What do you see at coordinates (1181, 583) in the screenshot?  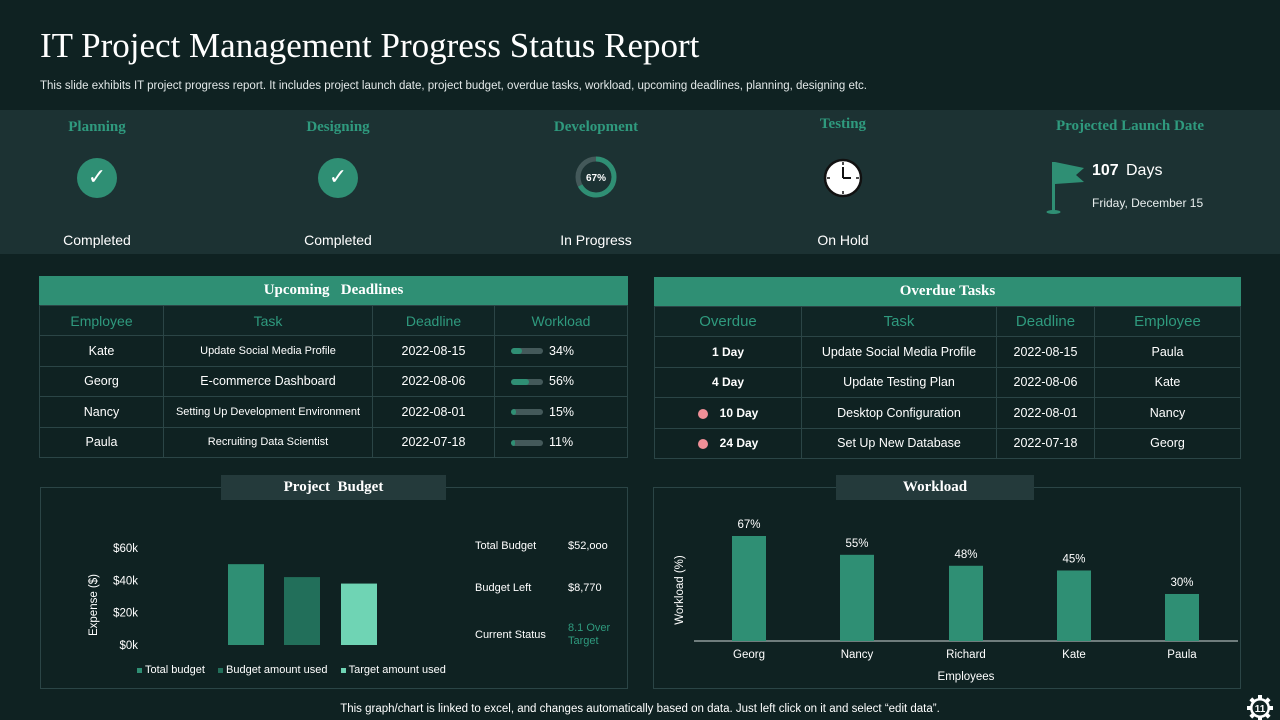 I see `workload-data-label: 30%` at bounding box center [1181, 583].